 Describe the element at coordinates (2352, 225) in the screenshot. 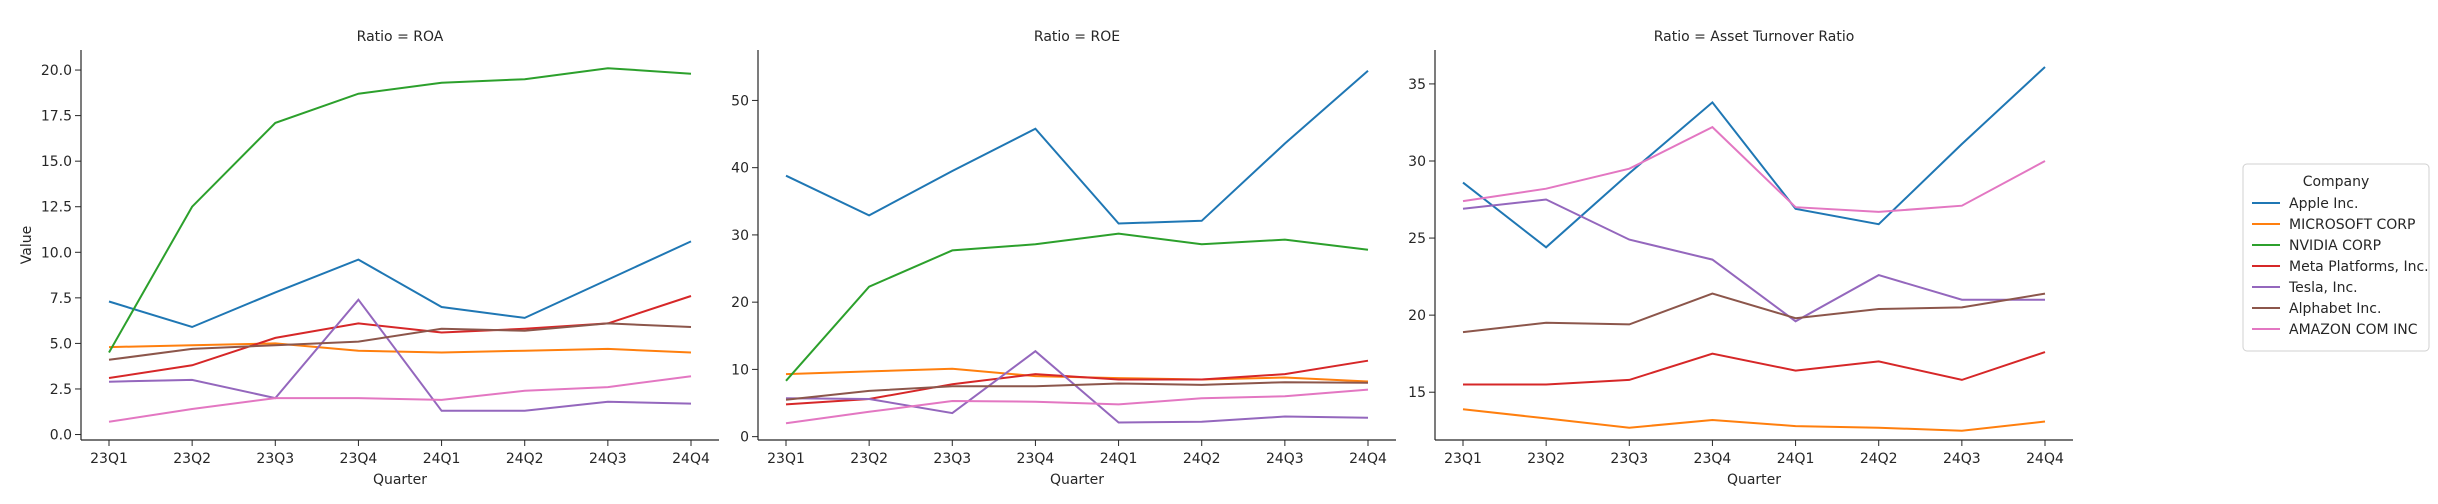

I see `legend-entry-microsoft-corp: MICROSOFT CORP` at that location.